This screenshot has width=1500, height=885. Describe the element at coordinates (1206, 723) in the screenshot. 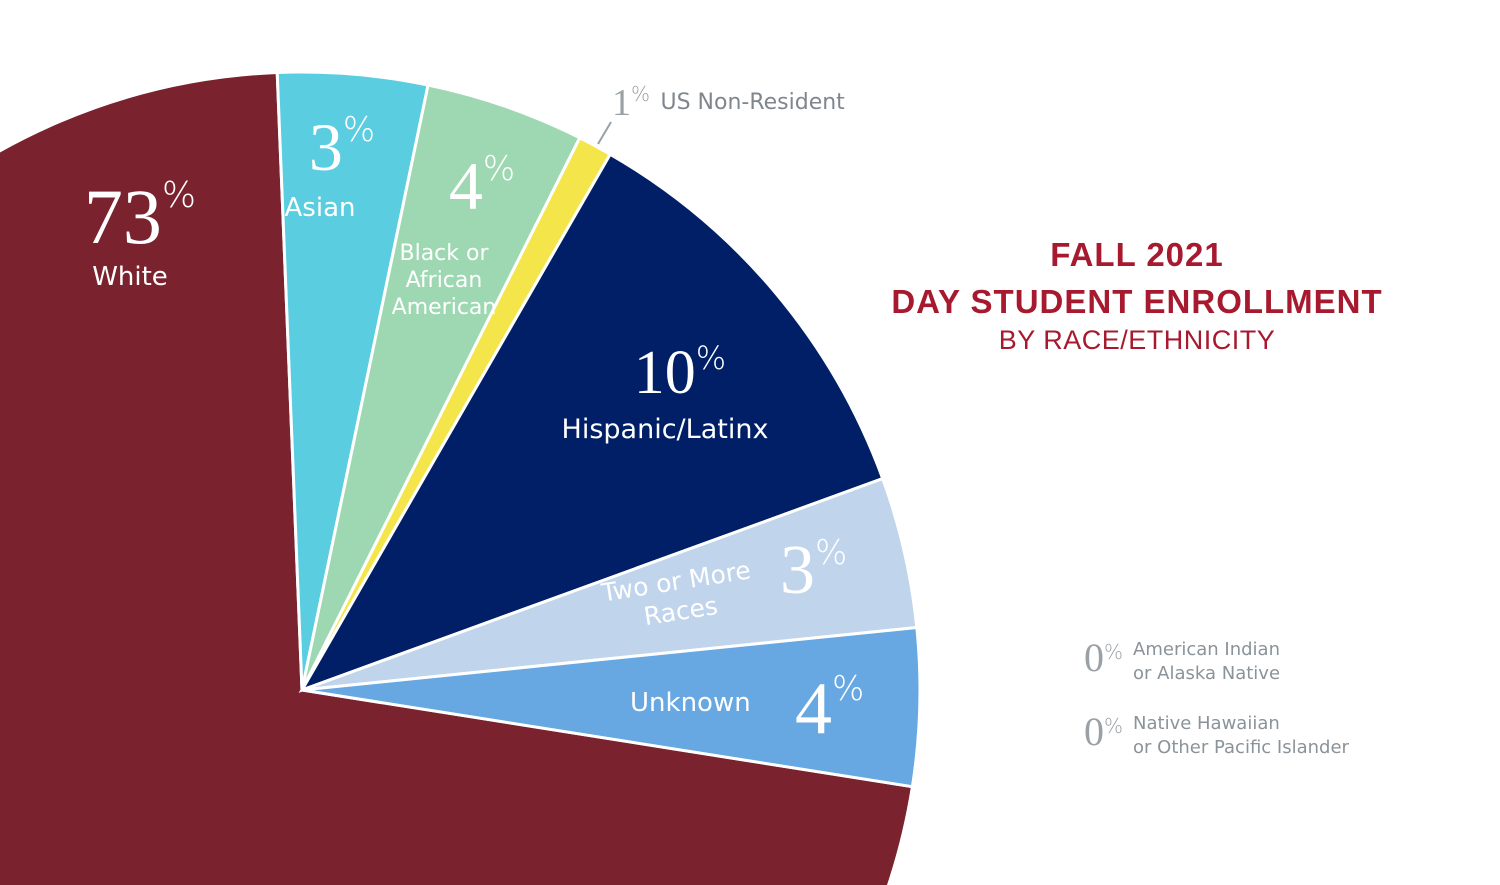

I see `desc-line: Native Hawaiian` at that location.